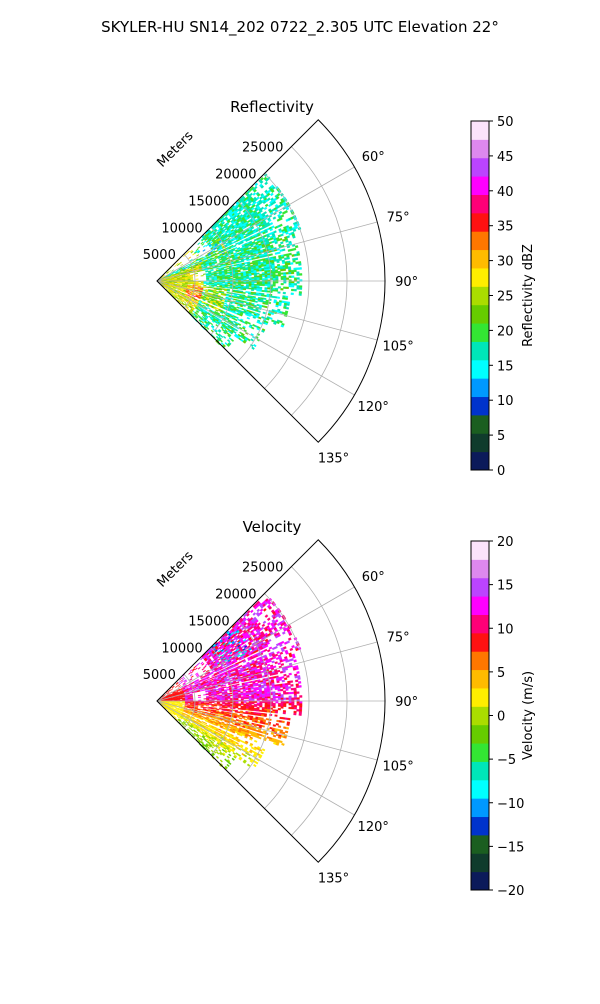 The width and height of the screenshot is (600, 1004). I want to click on radial-tick-label: 10000, so click(181, 228).